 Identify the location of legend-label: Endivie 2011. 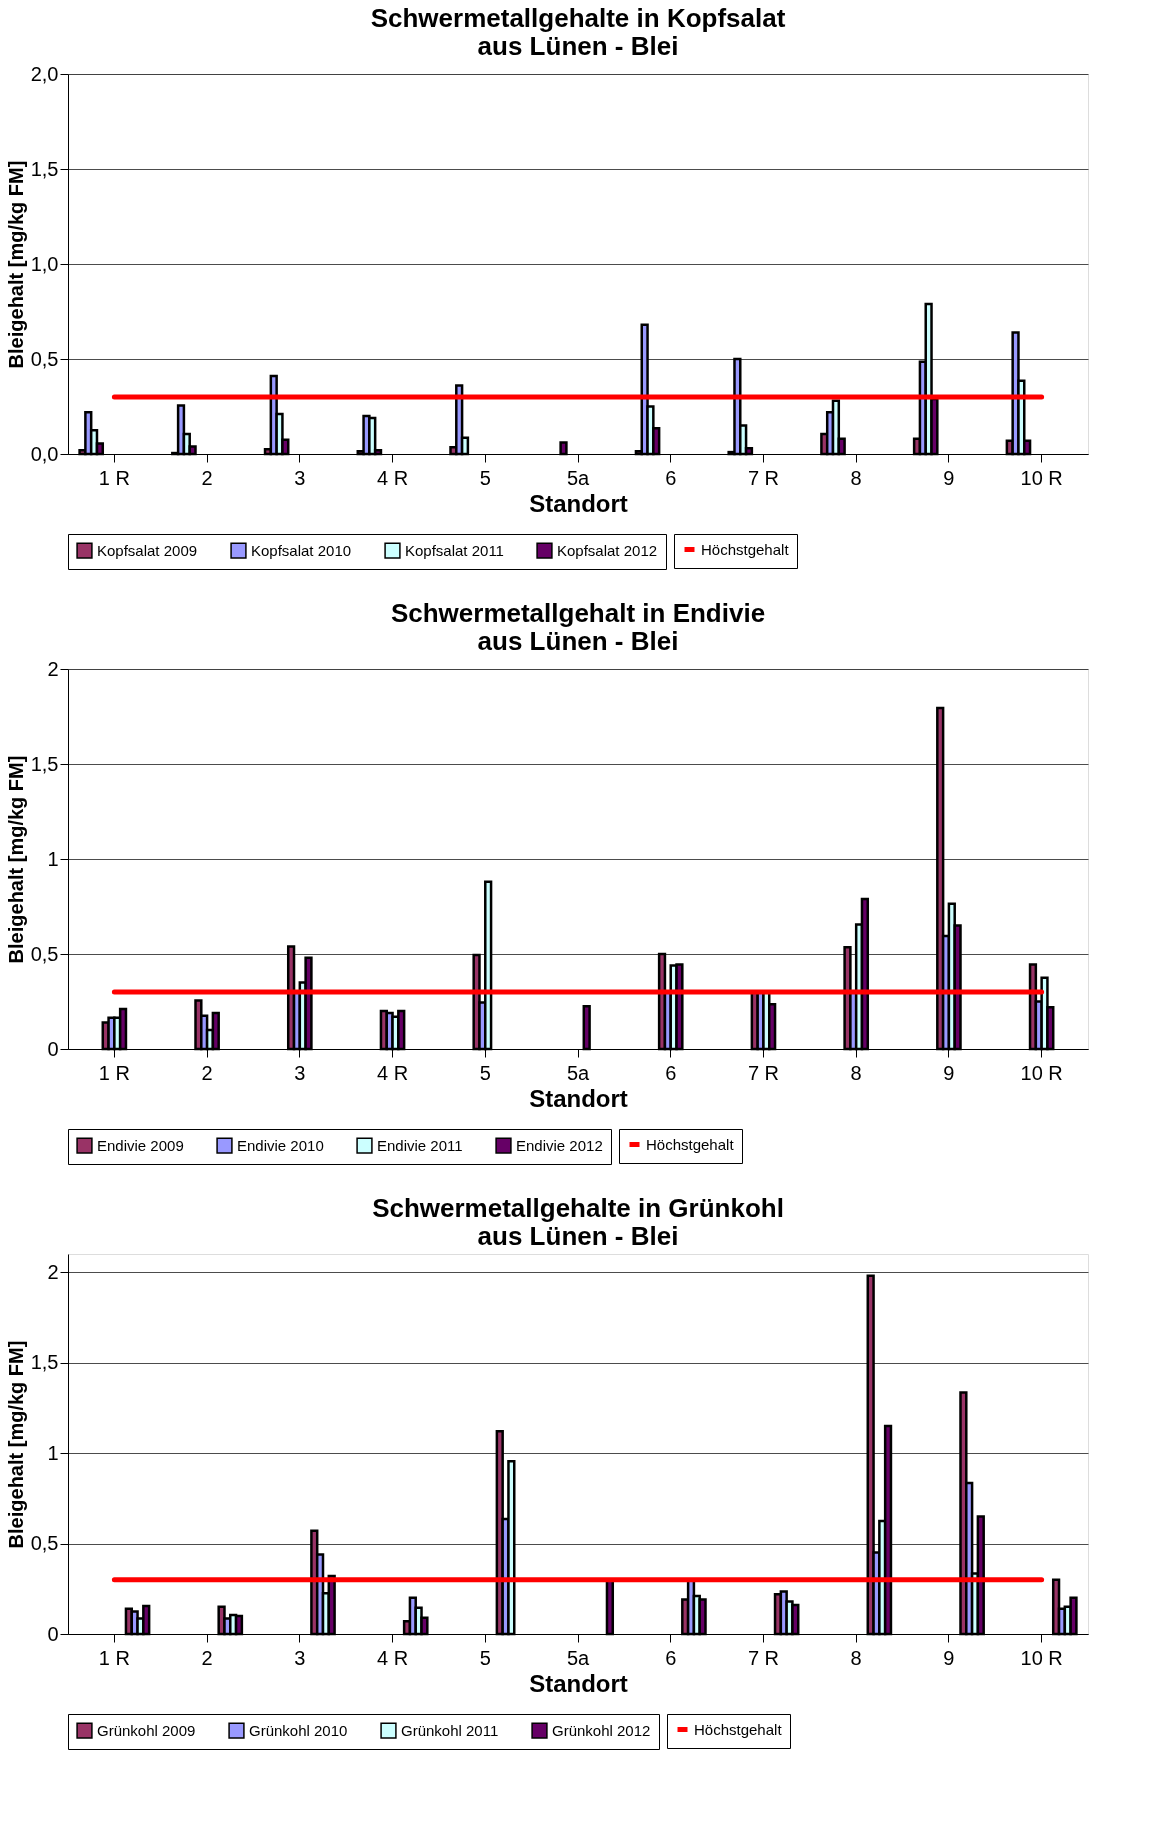
(420, 1145).